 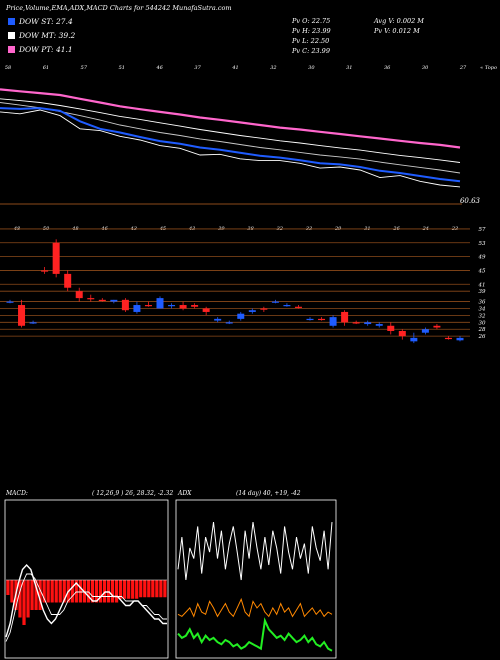 I want to click on macd-panel, so click(x=86, y=602).